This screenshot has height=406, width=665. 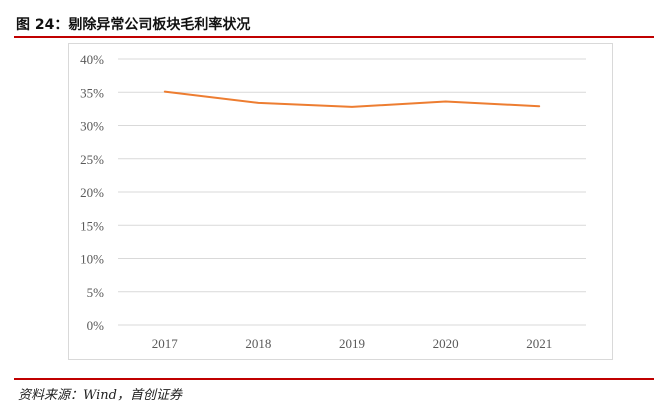 What do you see at coordinates (96, 325) in the screenshot?
I see `y-tick-label: 0%` at bounding box center [96, 325].